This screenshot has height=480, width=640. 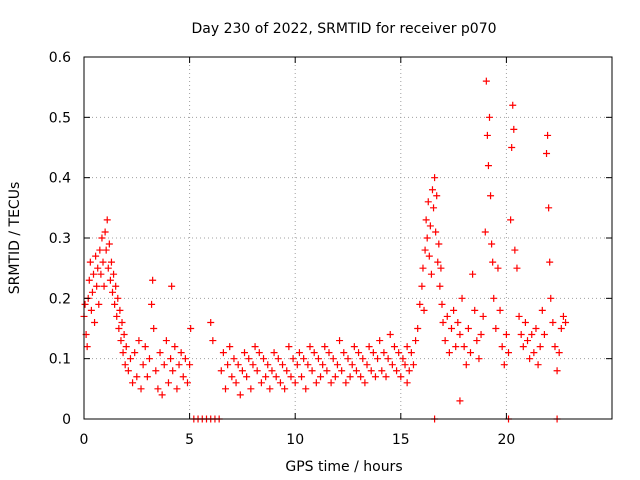 I want to click on y-tick-labels: 0 0.1 0.2 0.3 0.4 0.5 0.6, so click(x=60, y=239).